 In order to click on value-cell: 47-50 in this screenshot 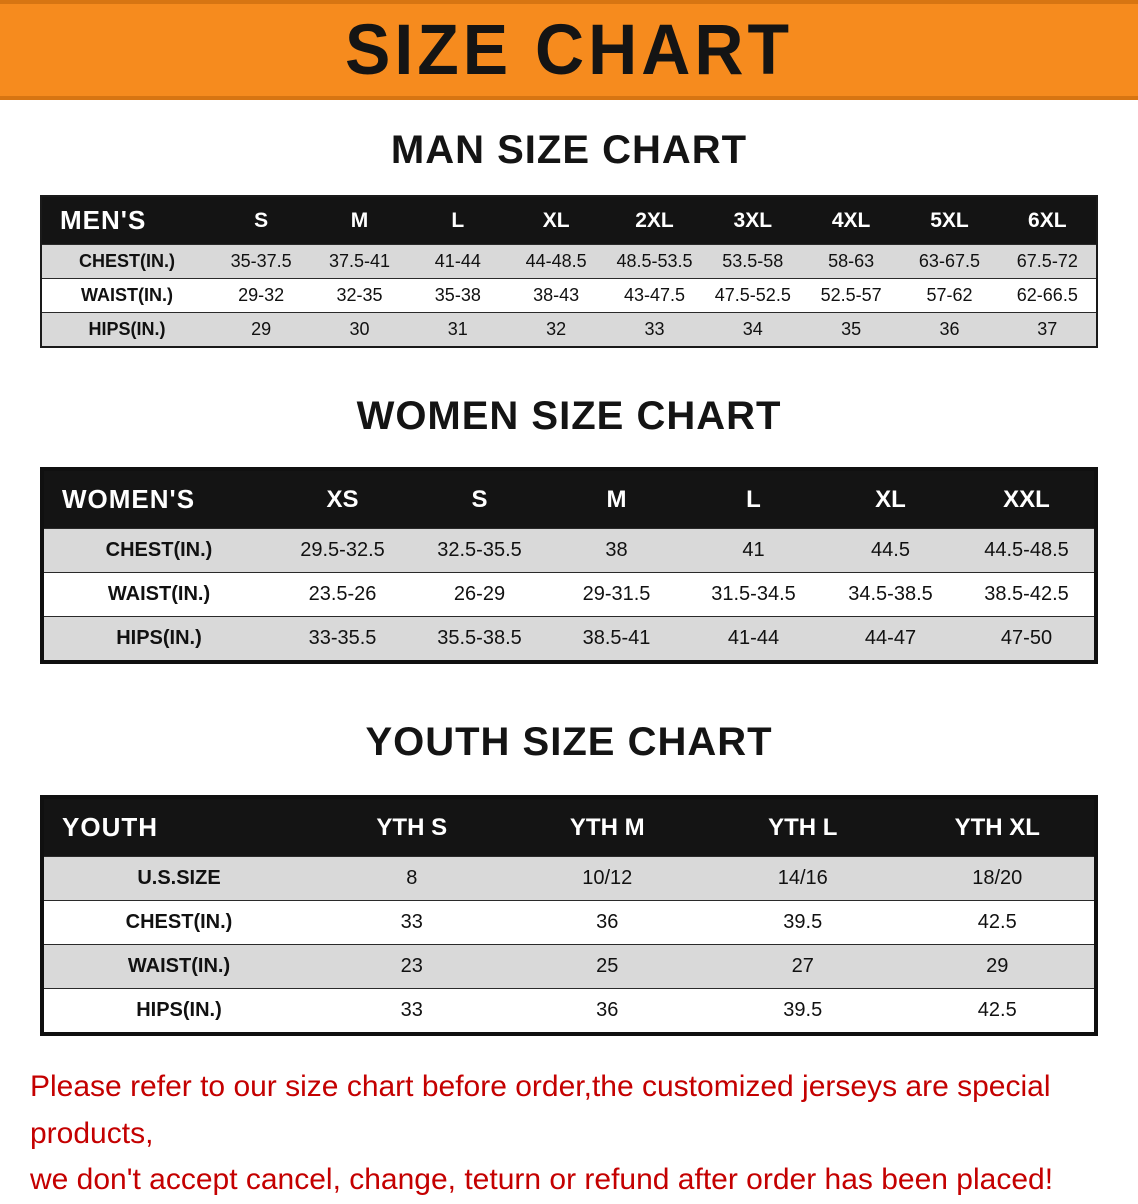, I will do `click(1027, 639)`.